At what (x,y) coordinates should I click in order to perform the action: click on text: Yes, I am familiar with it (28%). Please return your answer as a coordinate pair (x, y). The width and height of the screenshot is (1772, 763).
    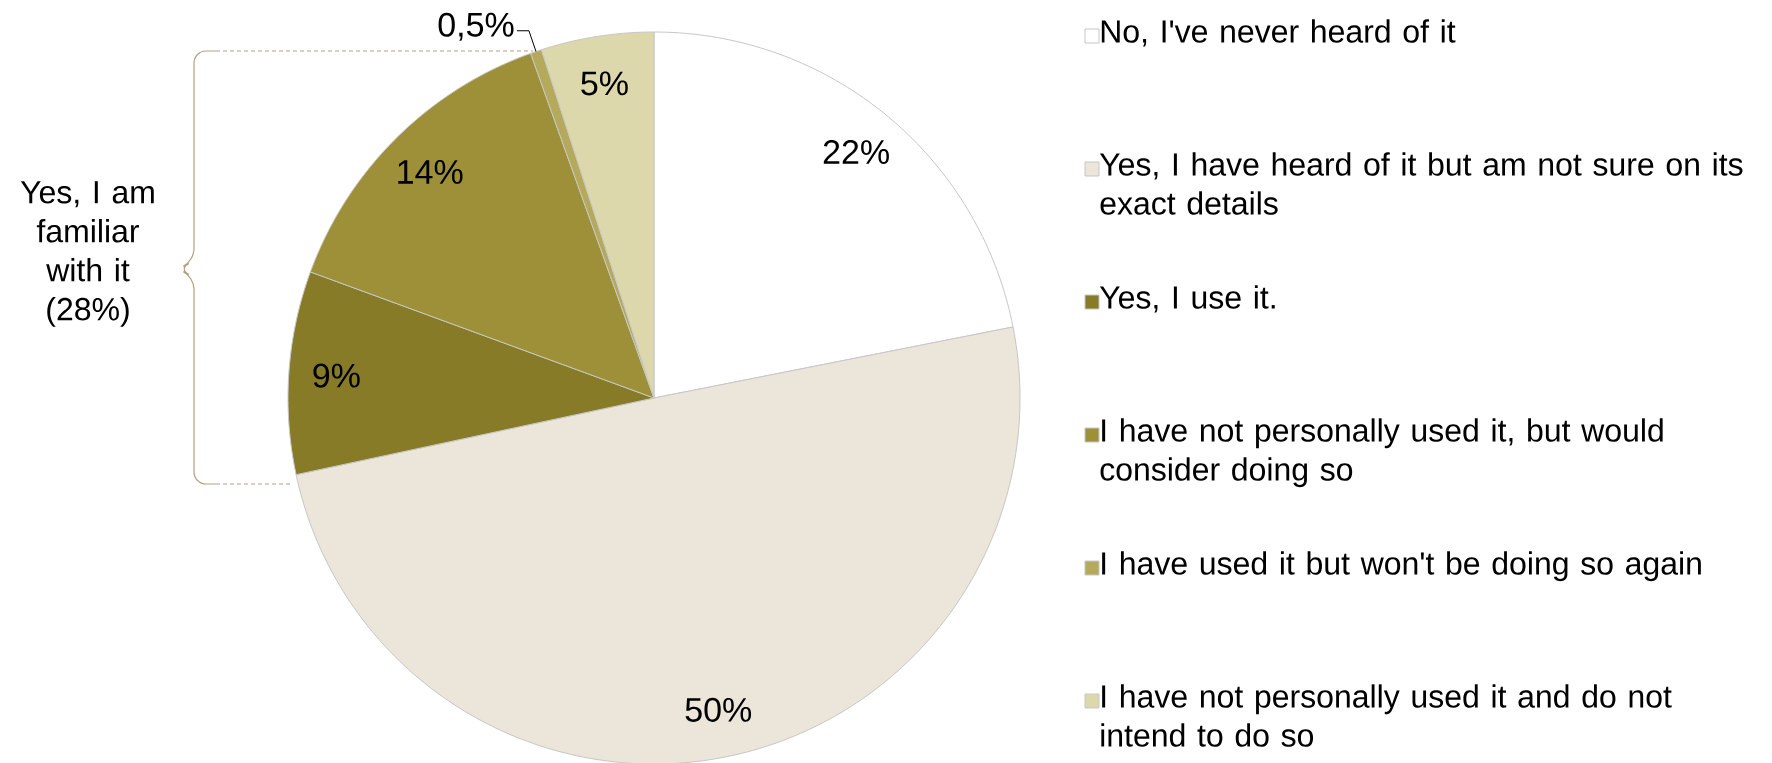
    Looking at the image, I should click on (87, 254).